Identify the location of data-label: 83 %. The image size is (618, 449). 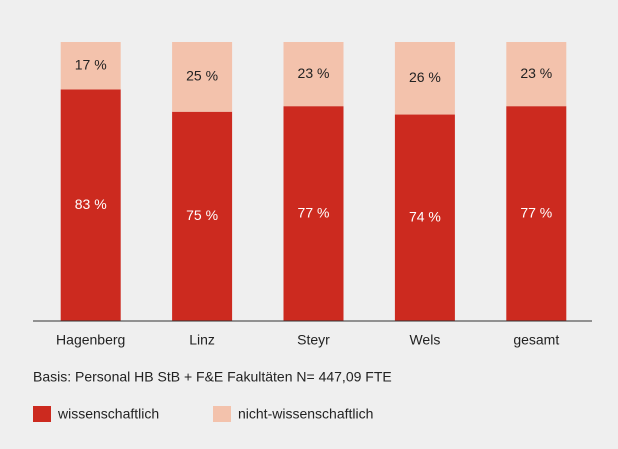
(91, 204).